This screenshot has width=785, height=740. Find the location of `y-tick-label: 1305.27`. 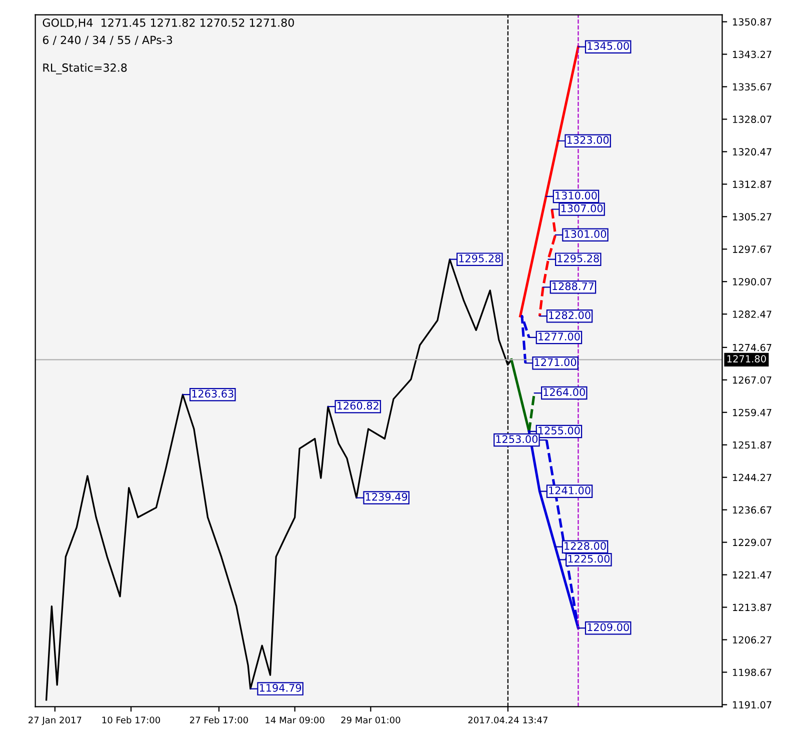

y-tick-label: 1305.27 is located at coordinates (752, 216).